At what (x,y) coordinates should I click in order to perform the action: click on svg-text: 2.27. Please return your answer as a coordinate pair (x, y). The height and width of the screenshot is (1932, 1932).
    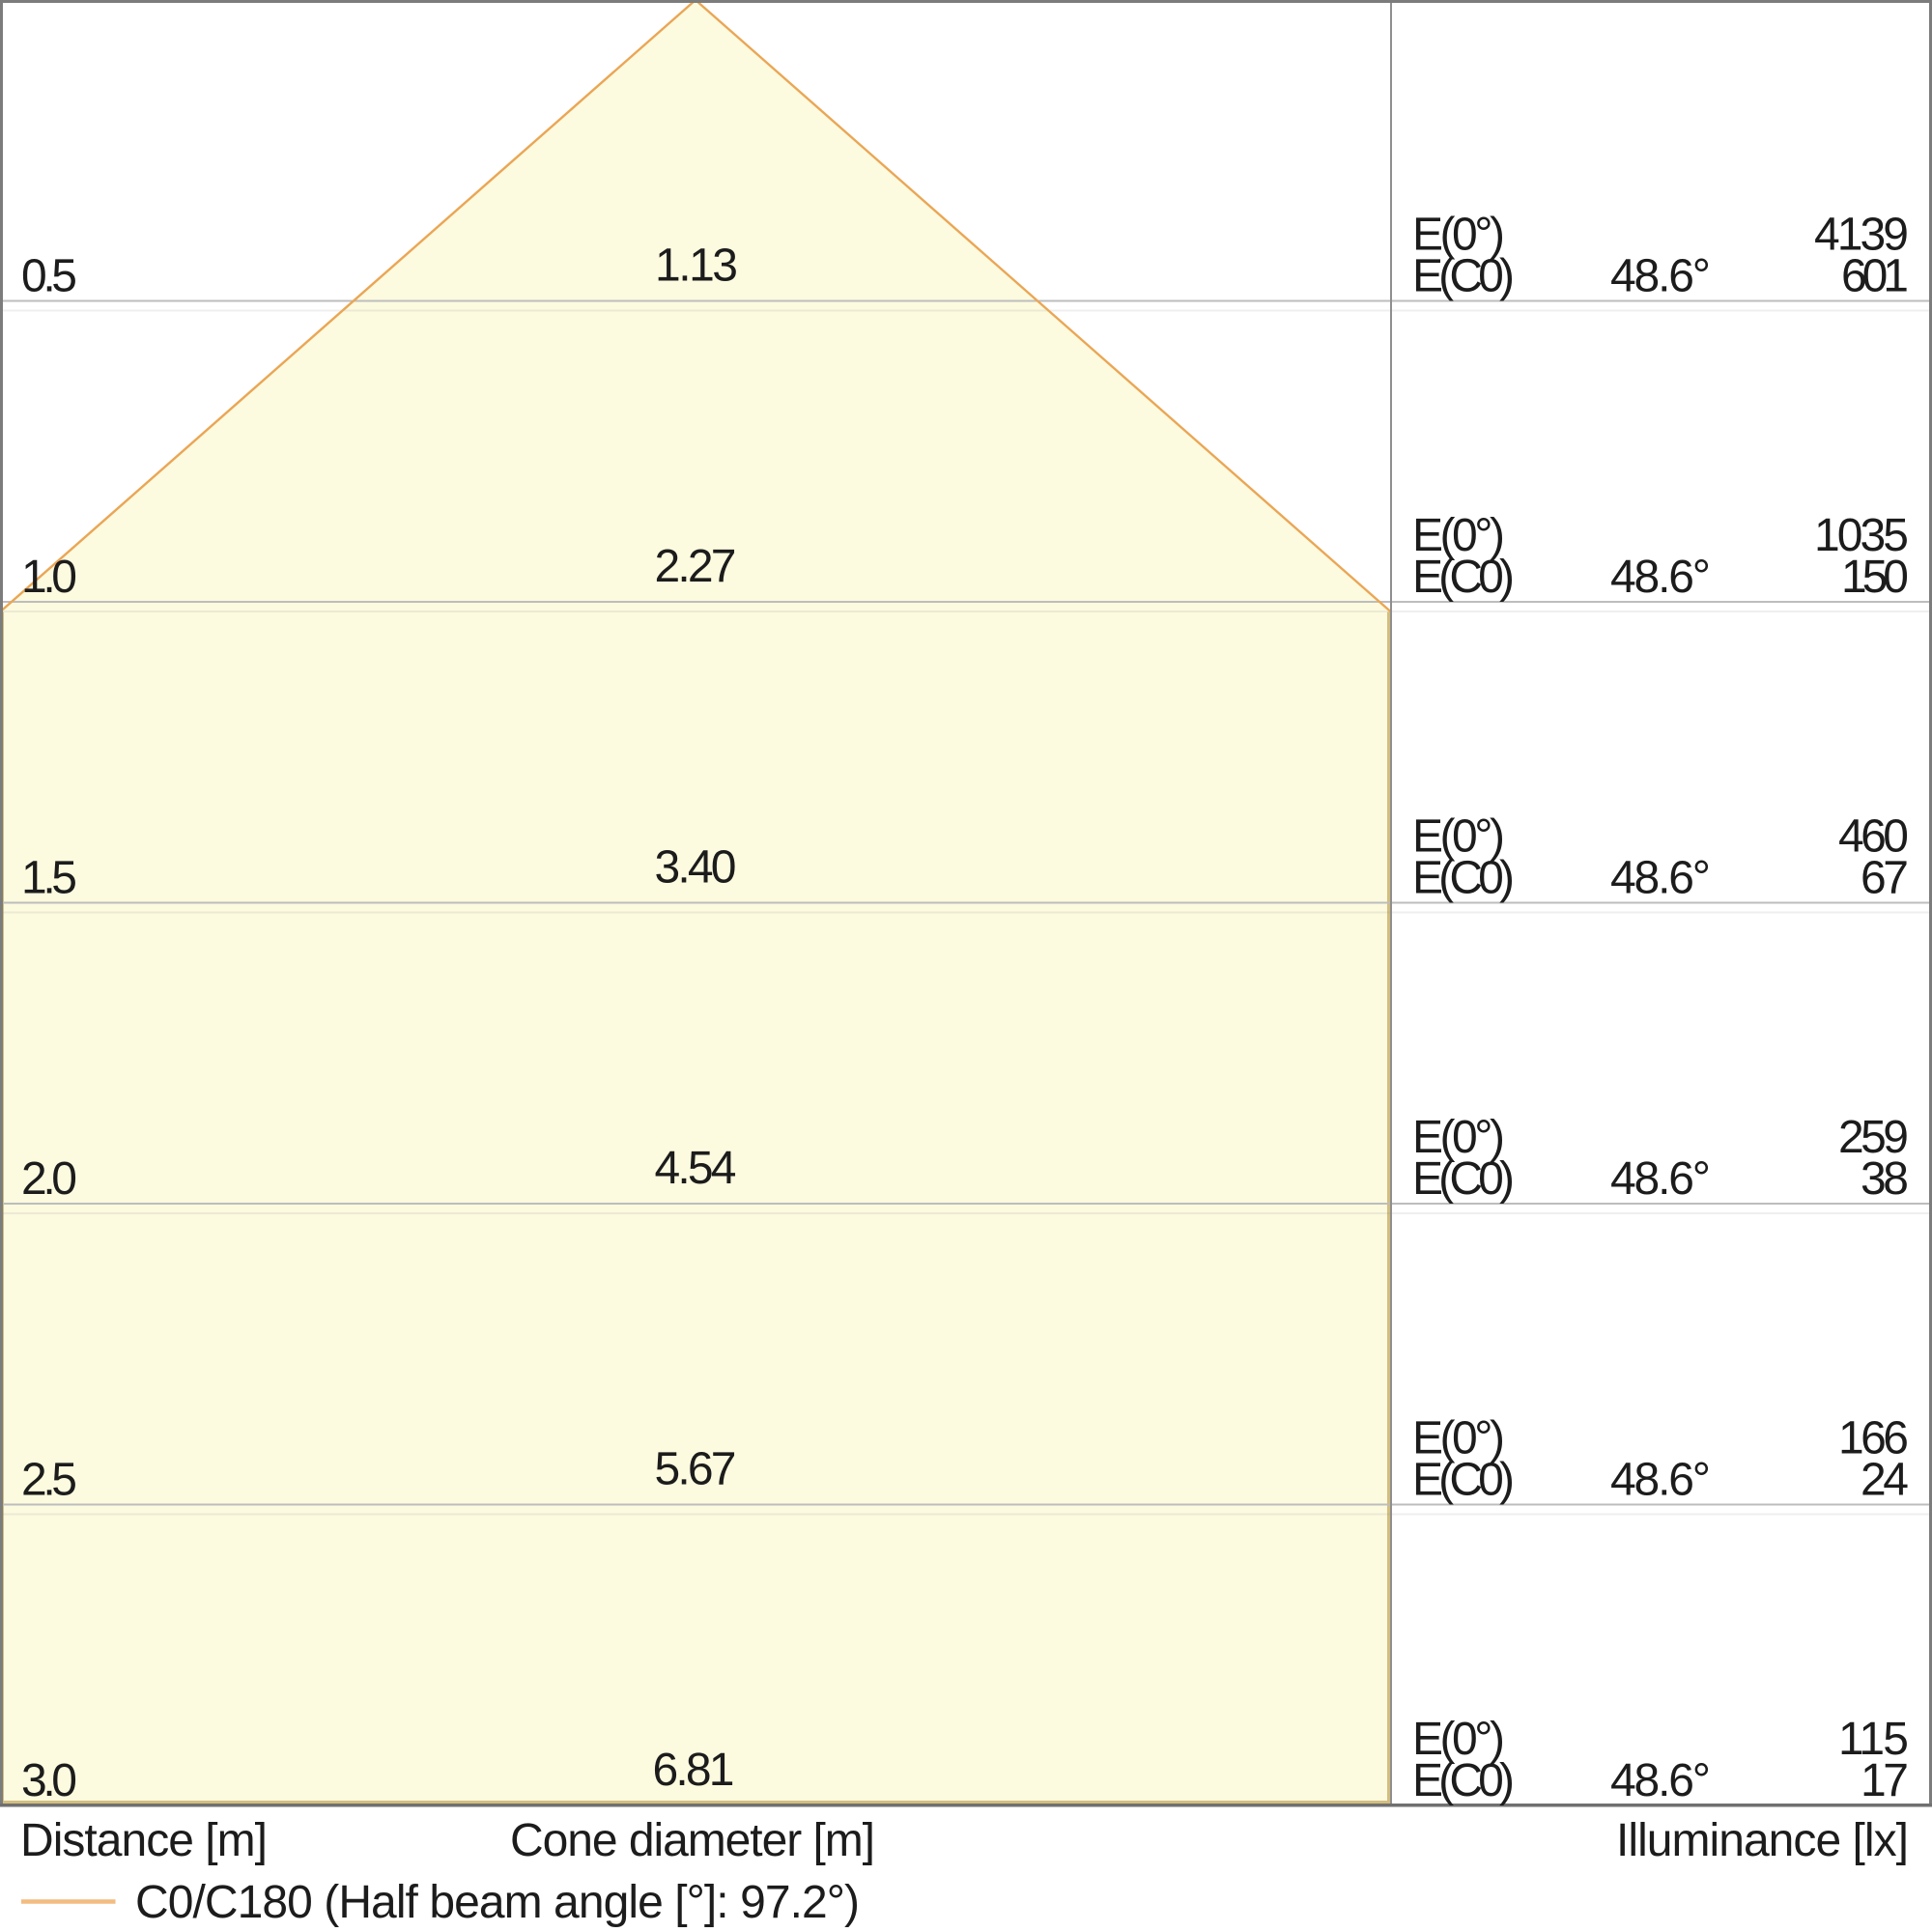
    Looking at the image, I should click on (696, 566).